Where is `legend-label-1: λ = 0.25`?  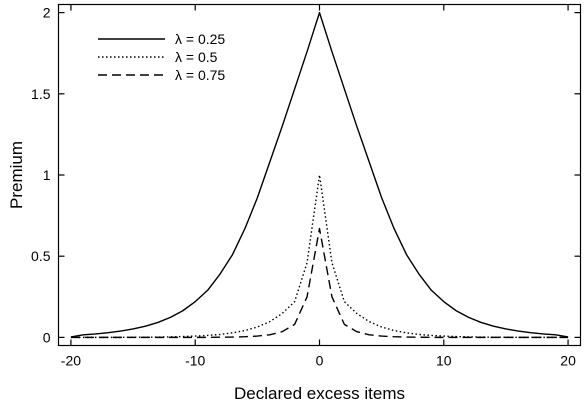 legend-label-1: λ = 0.25 is located at coordinates (200, 39).